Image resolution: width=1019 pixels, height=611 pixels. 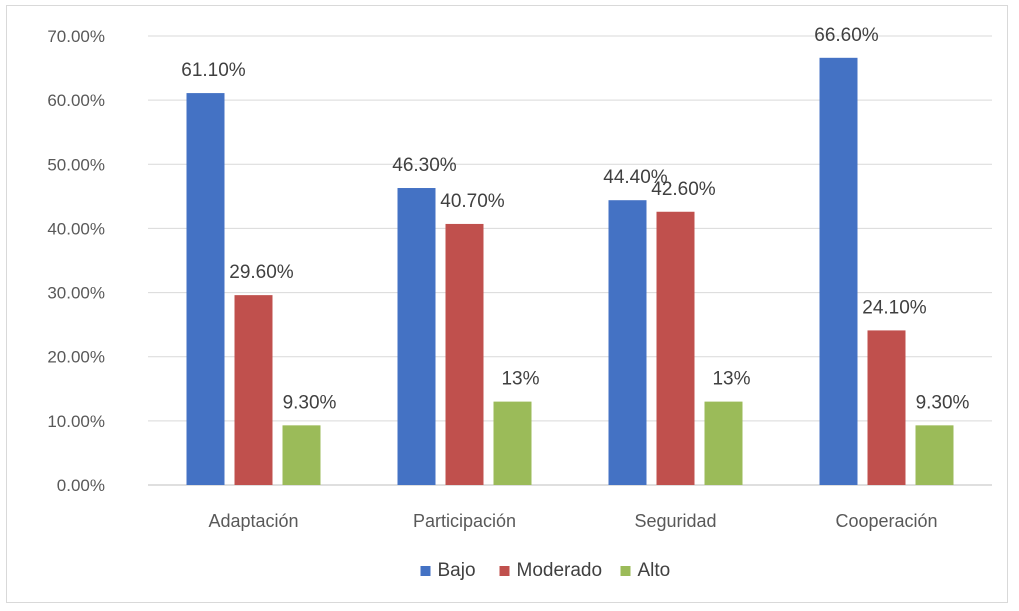 I want to click on x-tick-label: Adaptación, so click(x=253, y=521).